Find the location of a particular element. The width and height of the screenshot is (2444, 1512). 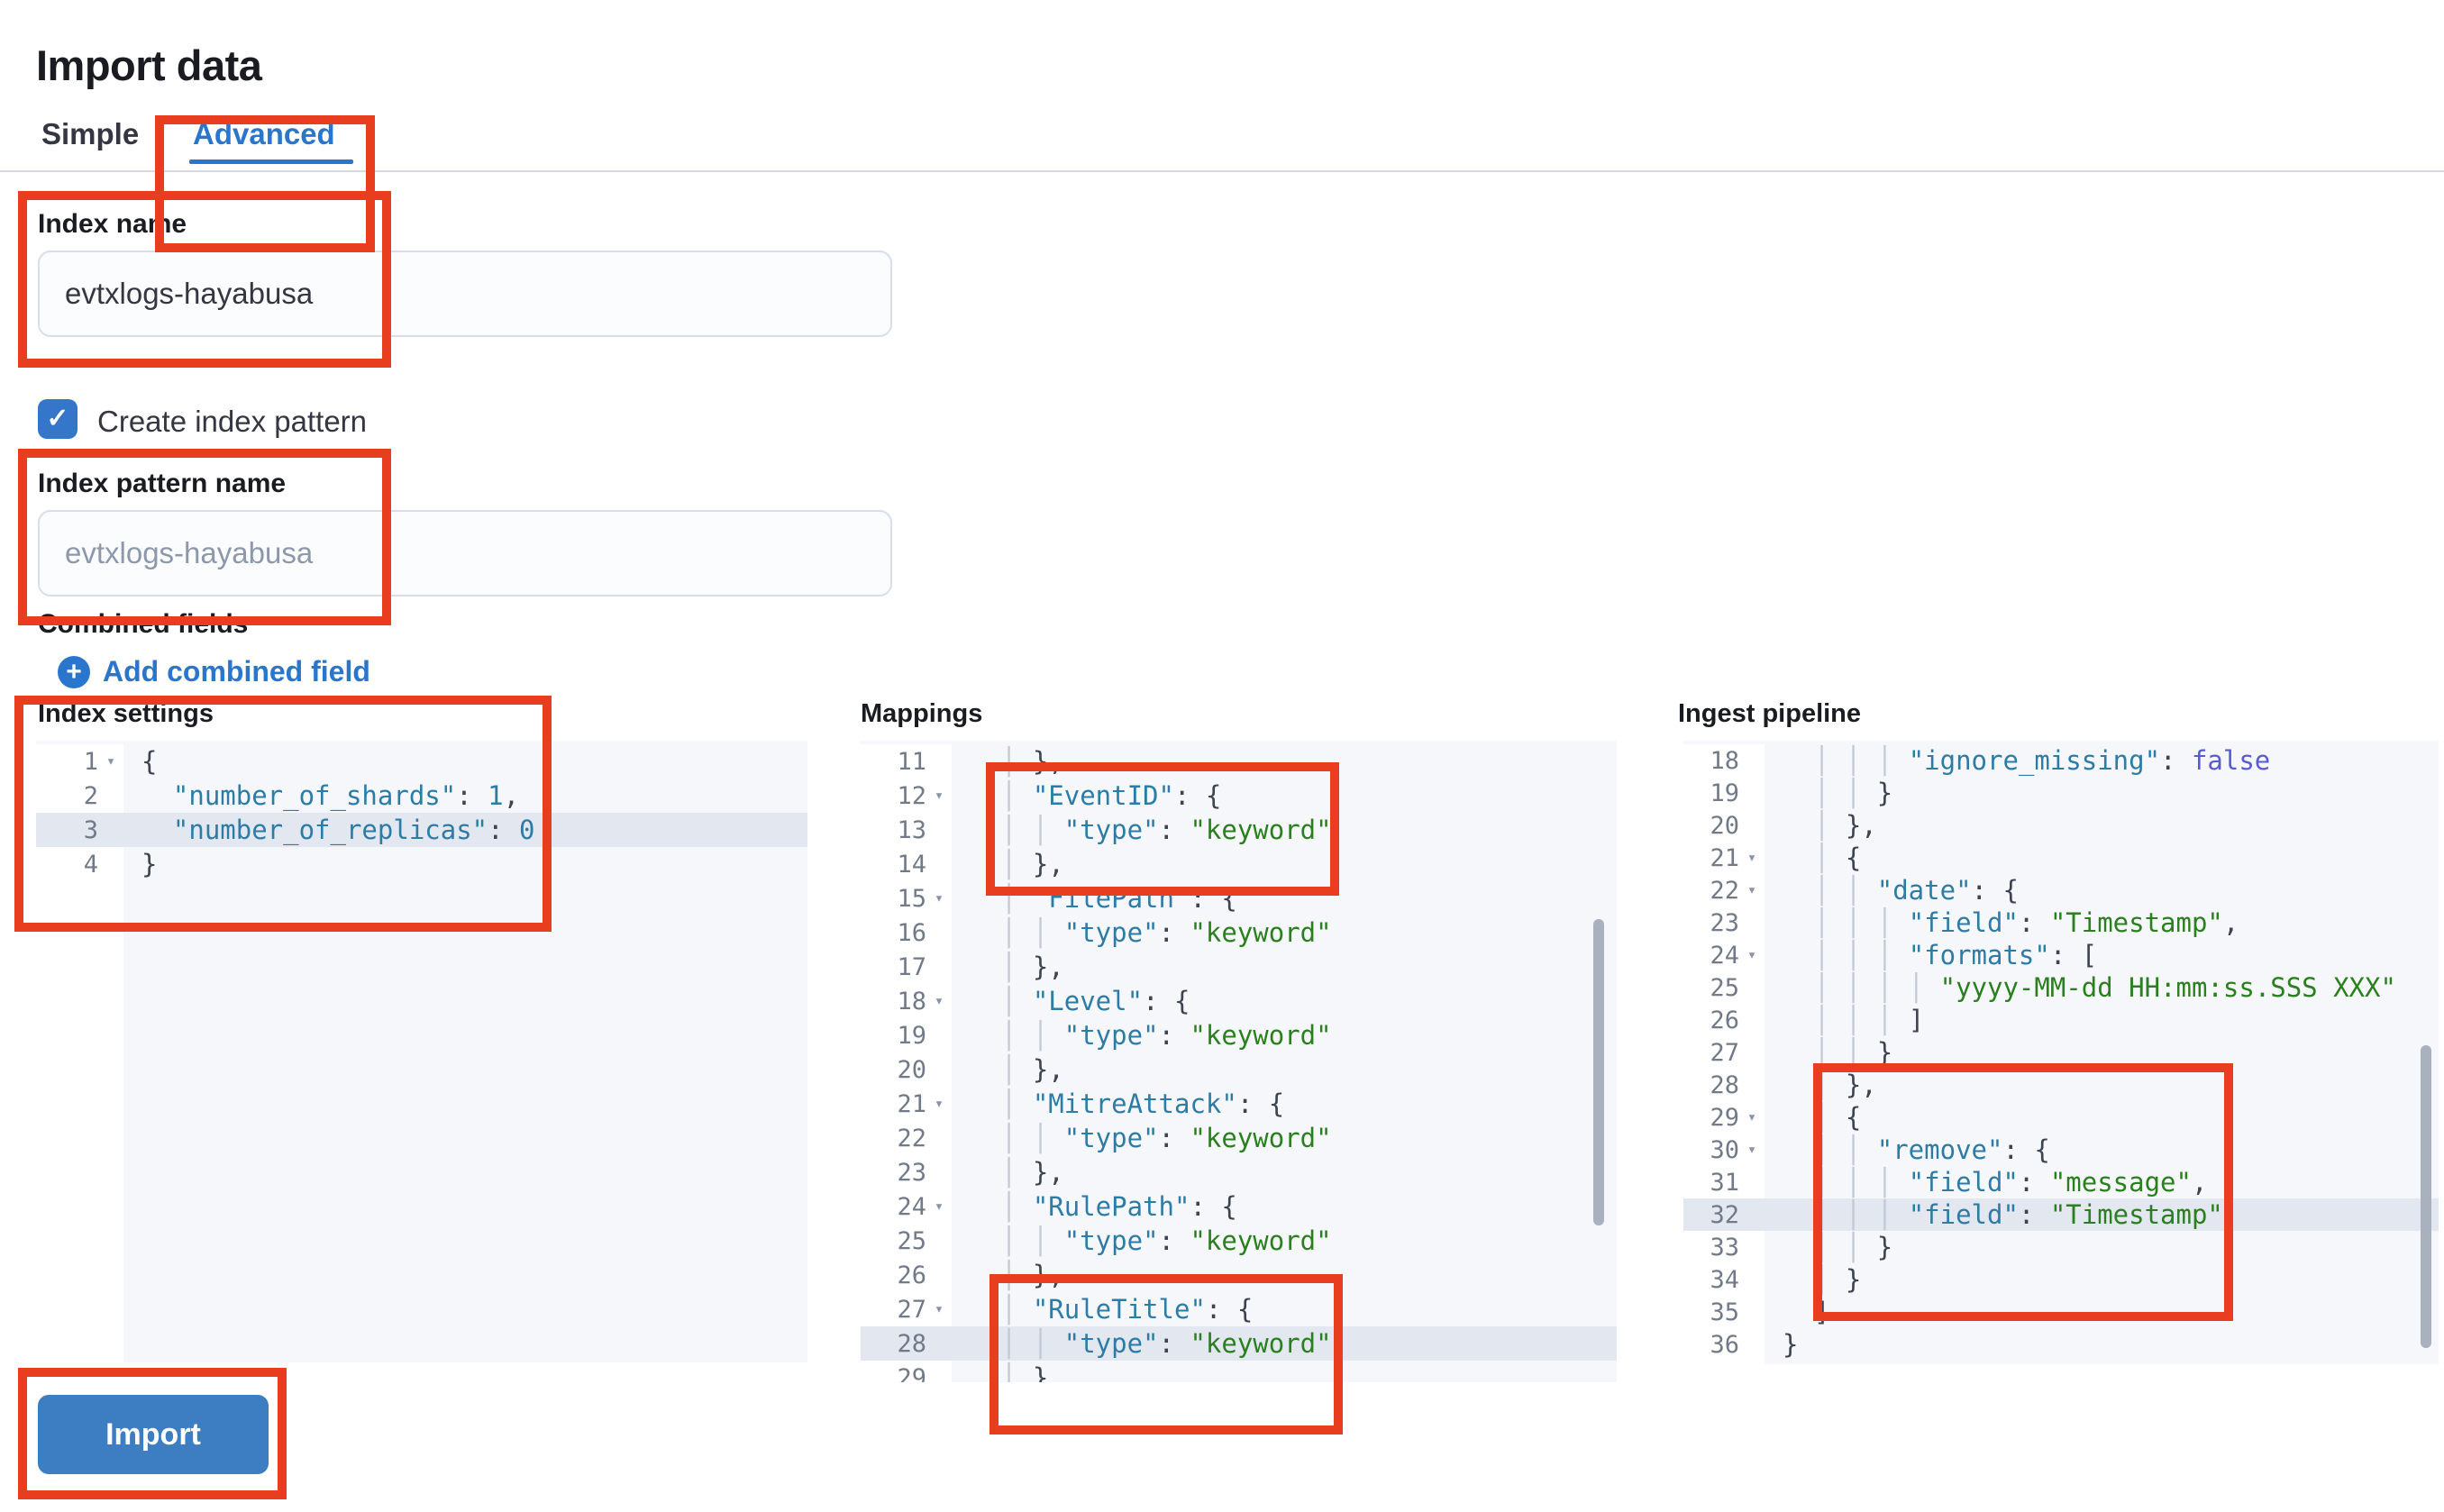

checkmark-icon: ✓ is located at coordinates (57, 418).